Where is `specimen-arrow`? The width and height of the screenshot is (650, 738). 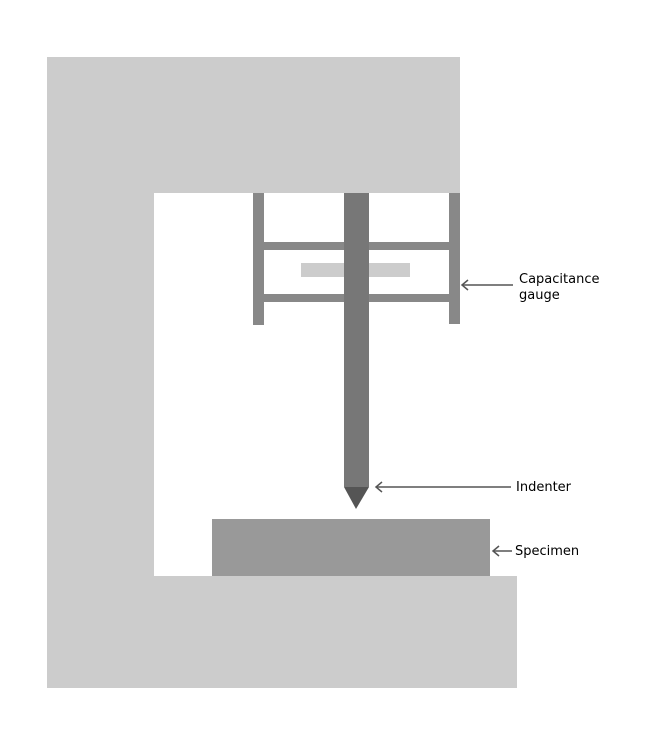
specimen-arrow is located at coordinates (501, 551).